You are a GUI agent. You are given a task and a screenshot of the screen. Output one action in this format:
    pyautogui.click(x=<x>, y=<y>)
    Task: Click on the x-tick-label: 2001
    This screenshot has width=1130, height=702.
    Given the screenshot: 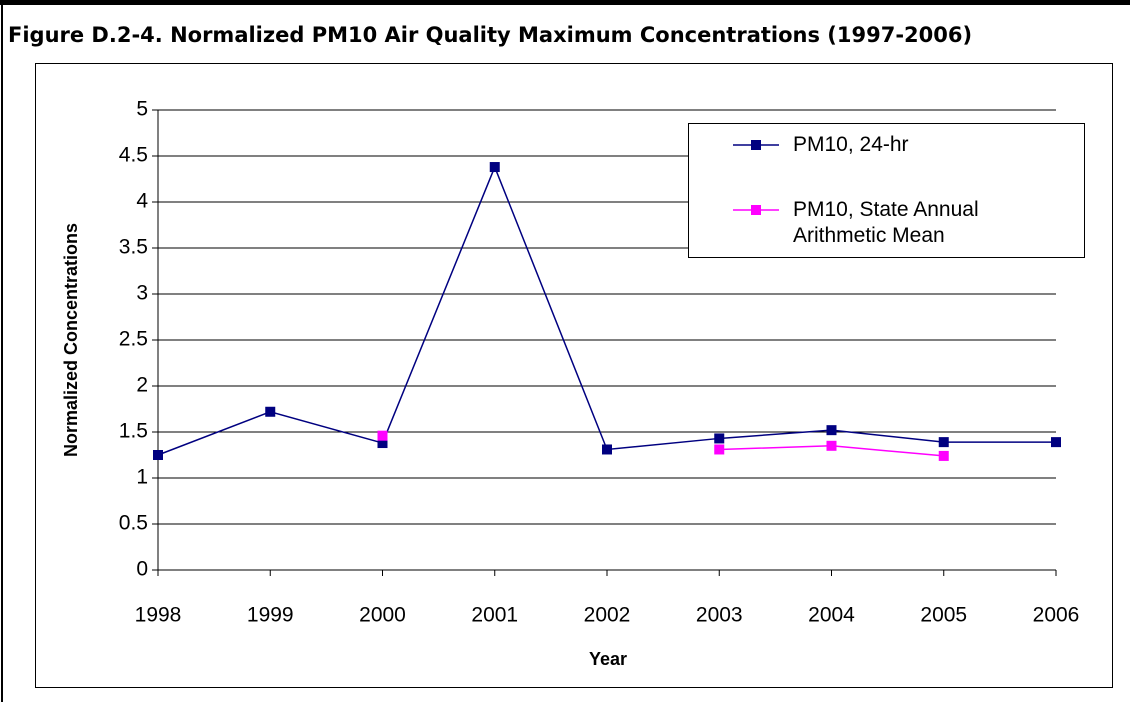 What is the action you would take?
    pyautogui.click(x=494, y=615)
    